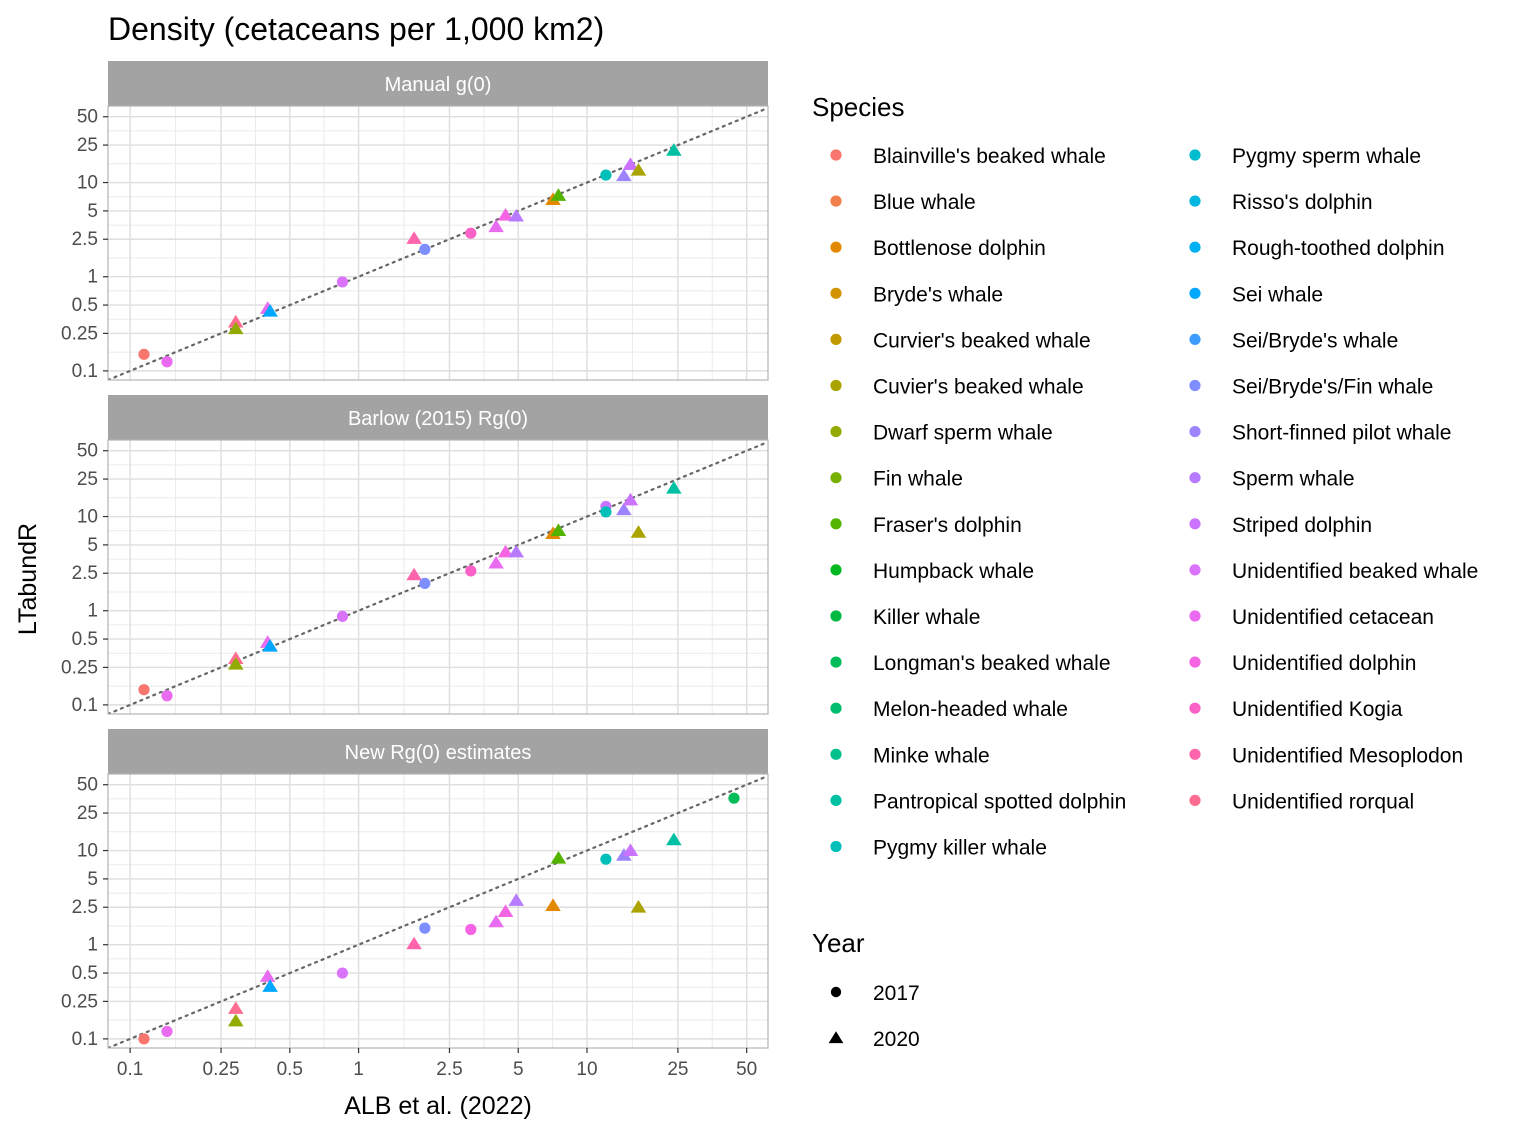 This screenshot has width=1536, height=1132. Describe the element at coordinates (838, 943) in the screenshot. I see `year-legend-title: Year` at that location.